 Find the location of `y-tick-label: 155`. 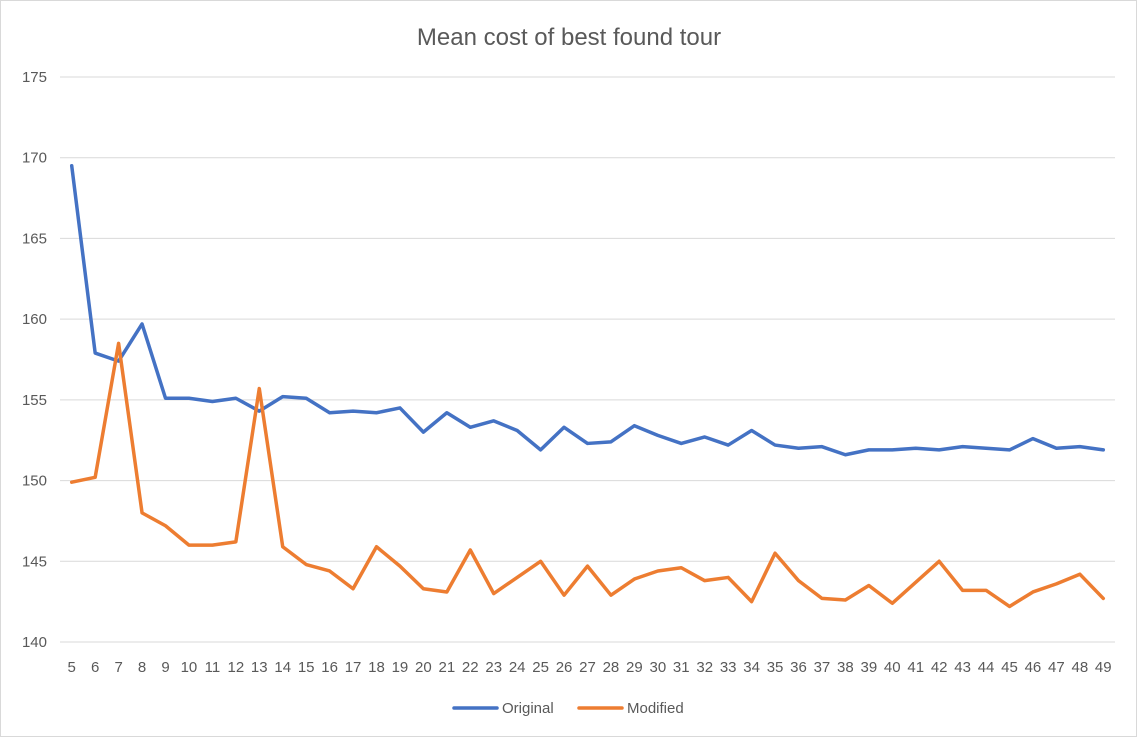

y-tick-label: 155 is located at coordinates (34, 400).